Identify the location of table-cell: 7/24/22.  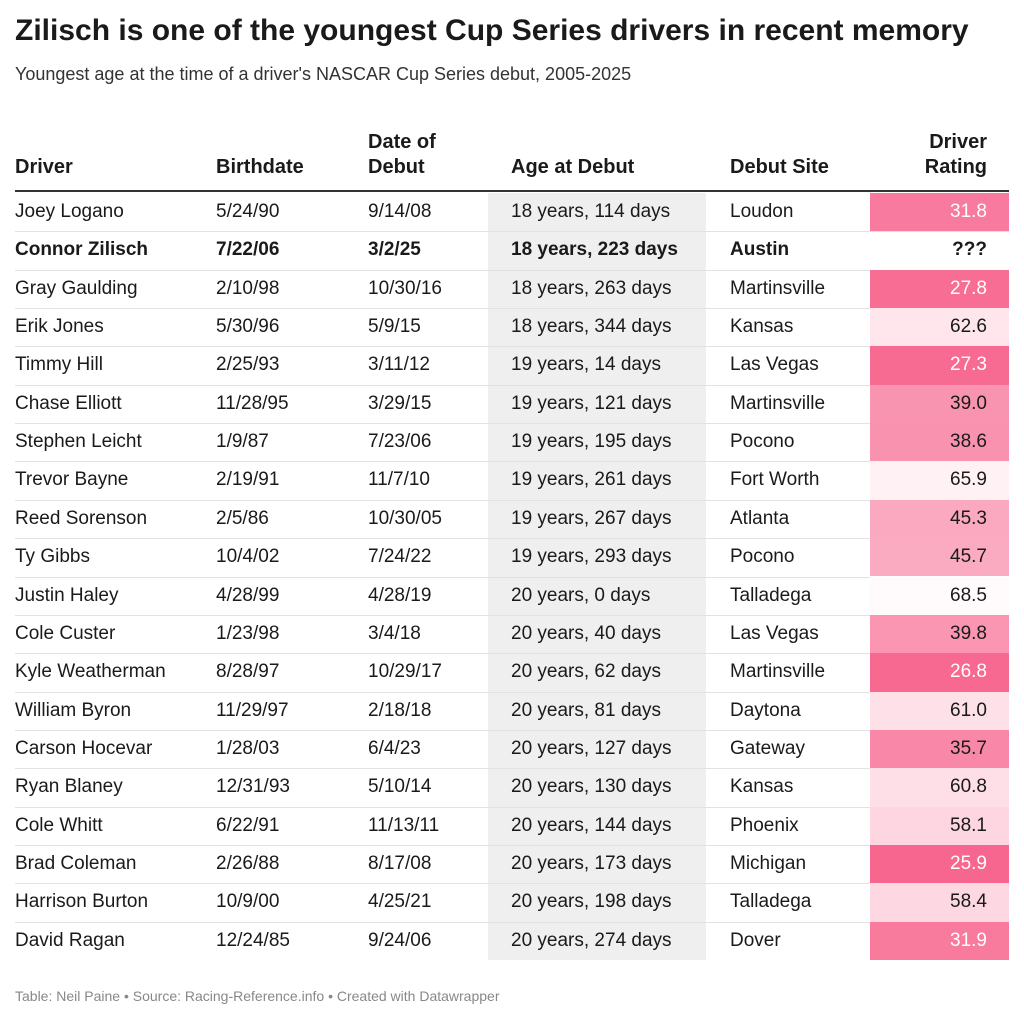
(400, 557).